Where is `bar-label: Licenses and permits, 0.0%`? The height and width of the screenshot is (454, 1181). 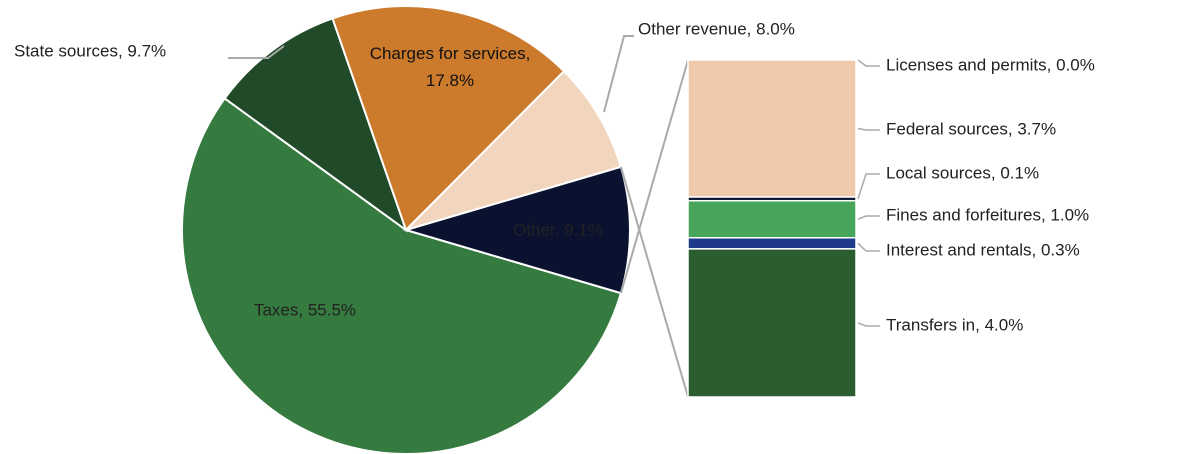 bar-label: Licenses and permits, 0.0% is located at coordinates (990, 64).